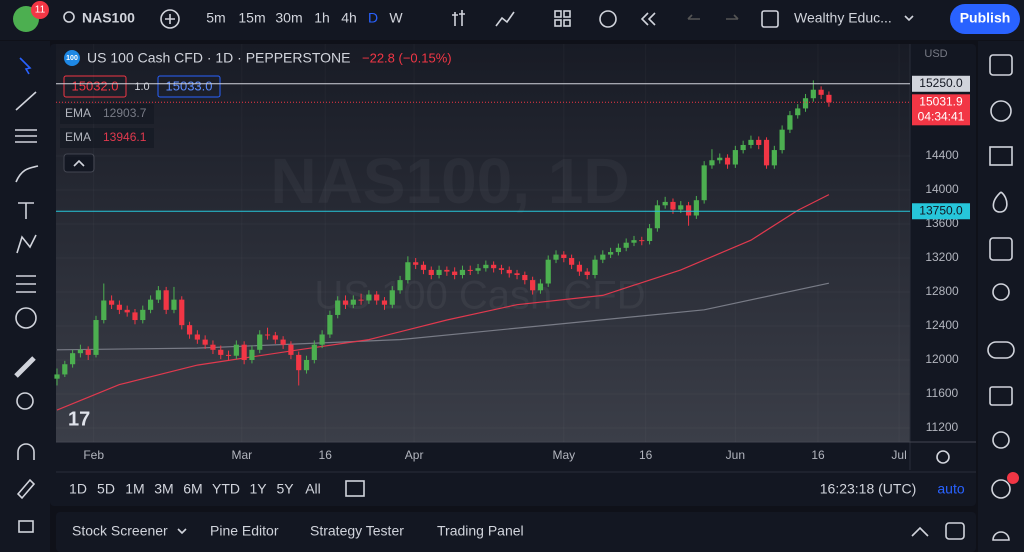 This screenshot has width=1024, height=552. What do you see at coordinates (95, 86) in the screenshot?
I see `sell-button` at bounding box center [95, 86].